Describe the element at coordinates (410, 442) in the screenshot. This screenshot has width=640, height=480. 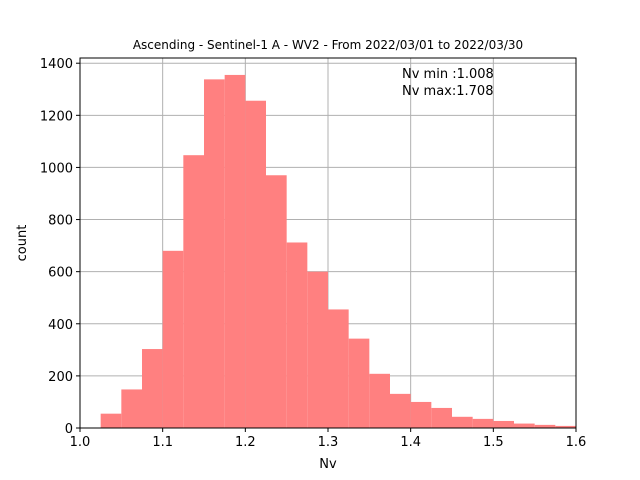
I see `x-tick-label: 1.4` at that location.